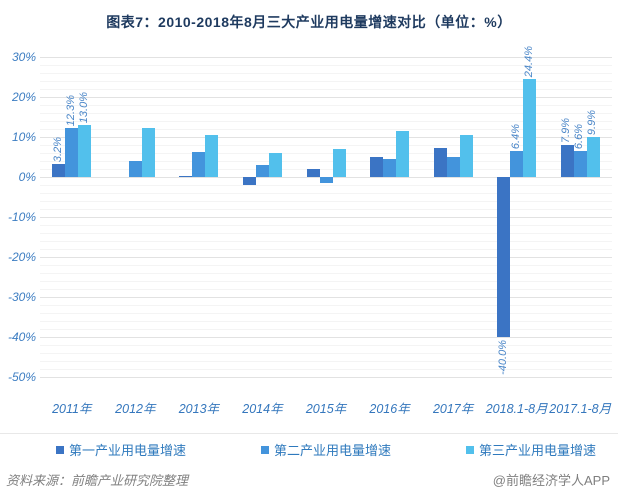 Image resolution: width=618 pixels, height=494 pixels. Describe the element at coordinates (21, 217) in the screenshot. I see `y-tick-label: -10%` at that location.